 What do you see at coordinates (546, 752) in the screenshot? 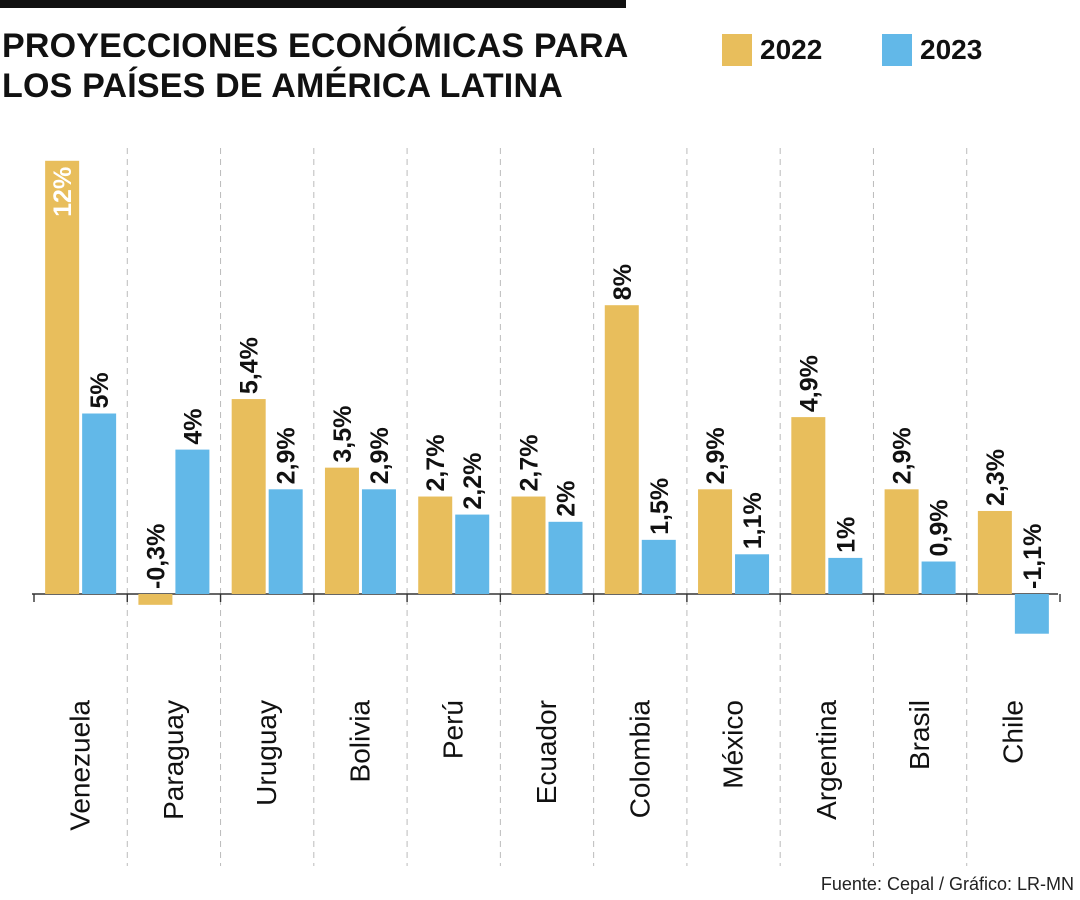
I see `category-label-ecuador: Ecuador` at bounding box center [546, 752].